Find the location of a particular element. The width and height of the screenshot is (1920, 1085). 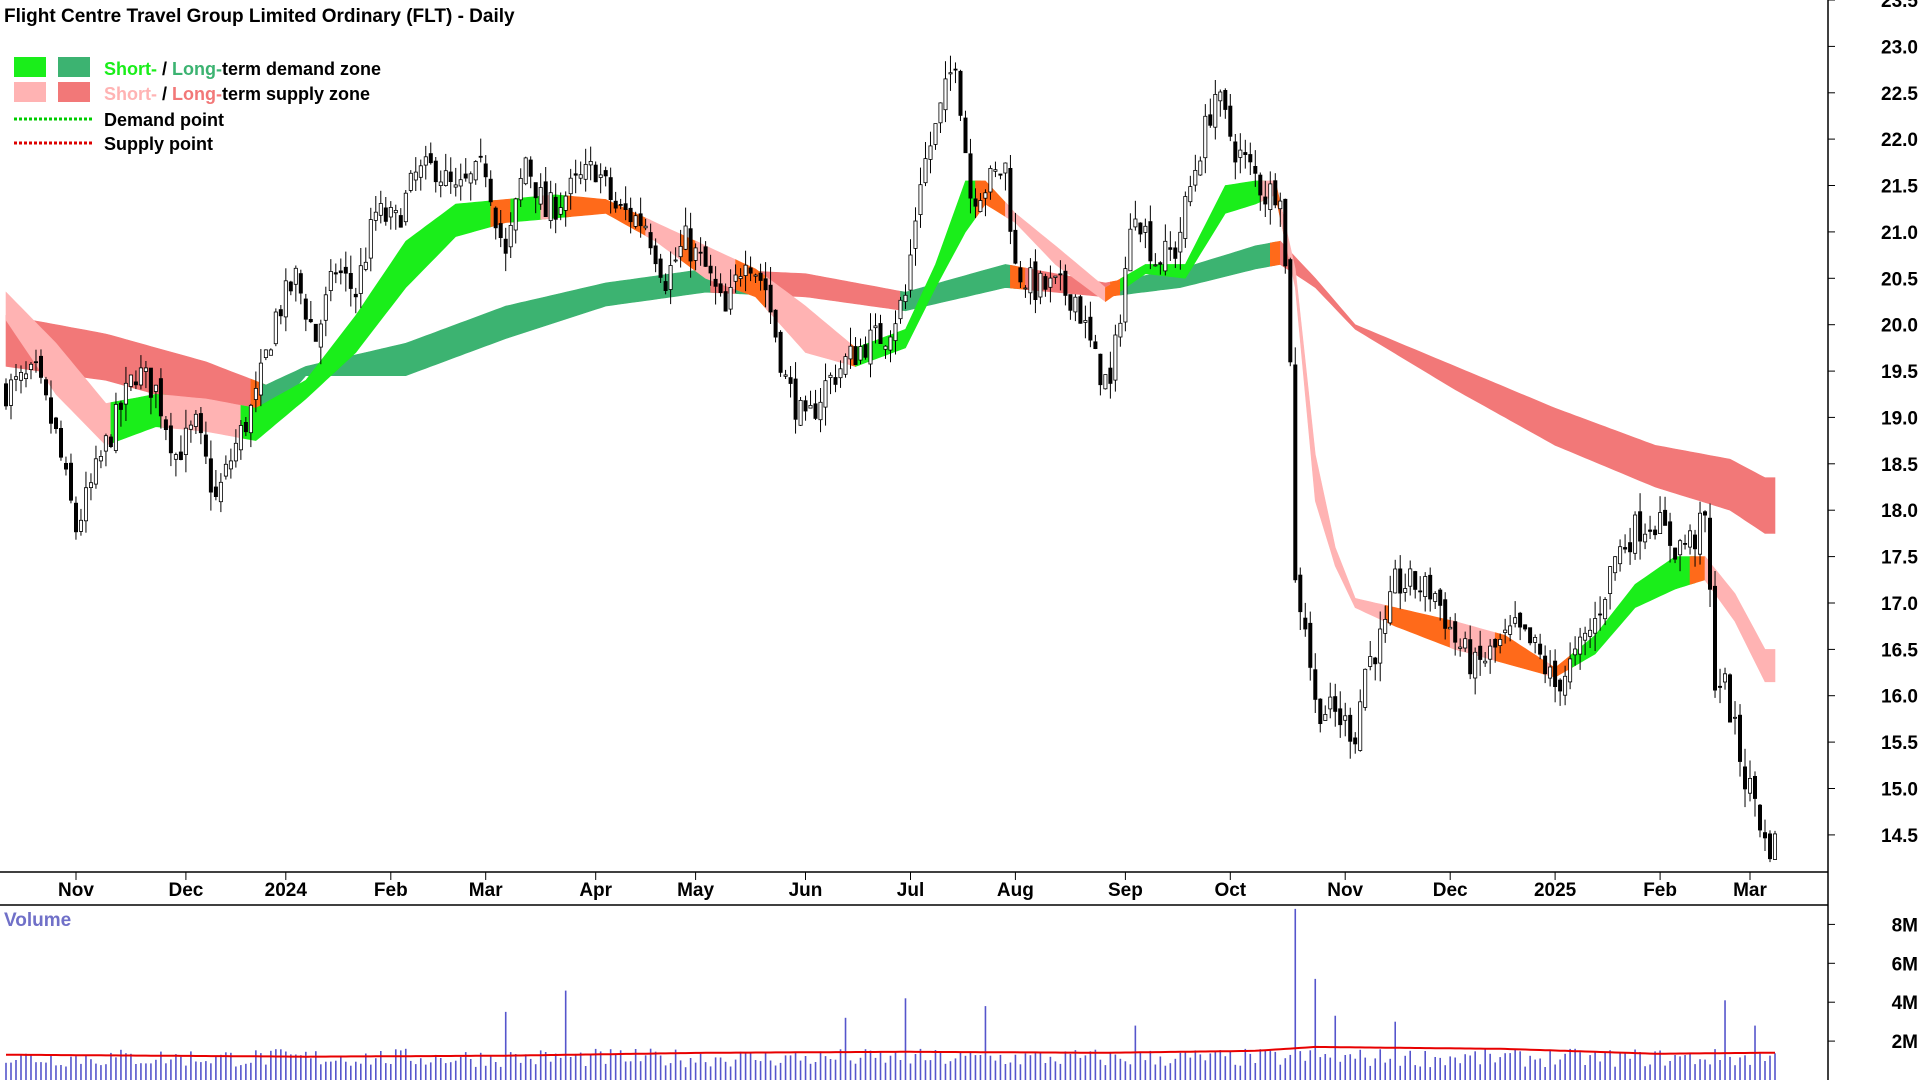

time-axis-label: 2025 is located at coordinates (1555, 890).